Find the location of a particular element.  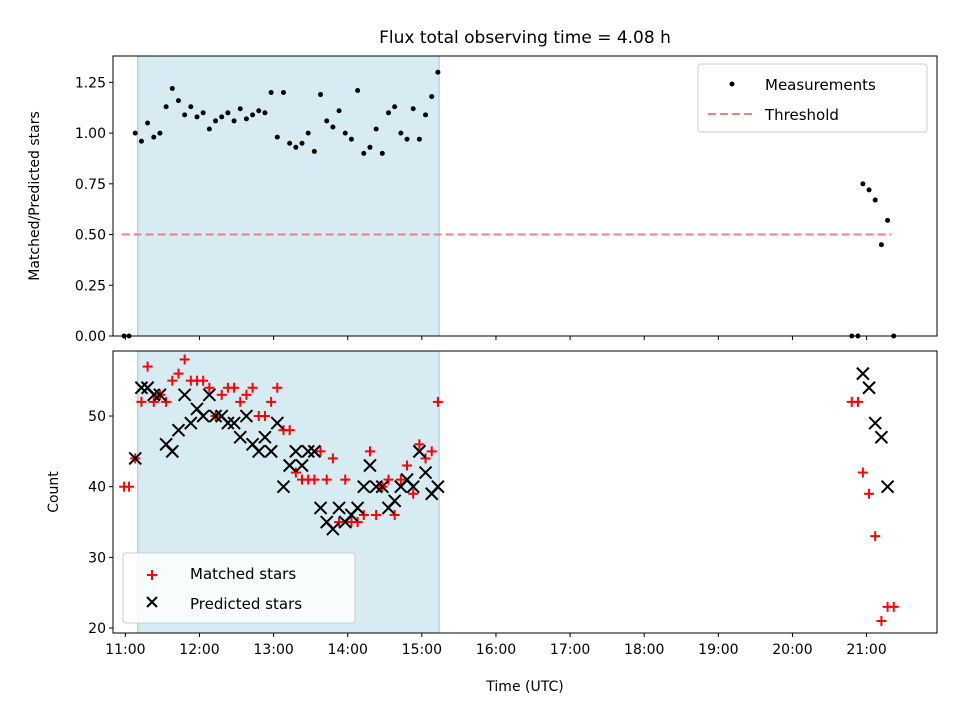

bottom-x-tick-label: 20:00 is located at coordinates (792, 650).